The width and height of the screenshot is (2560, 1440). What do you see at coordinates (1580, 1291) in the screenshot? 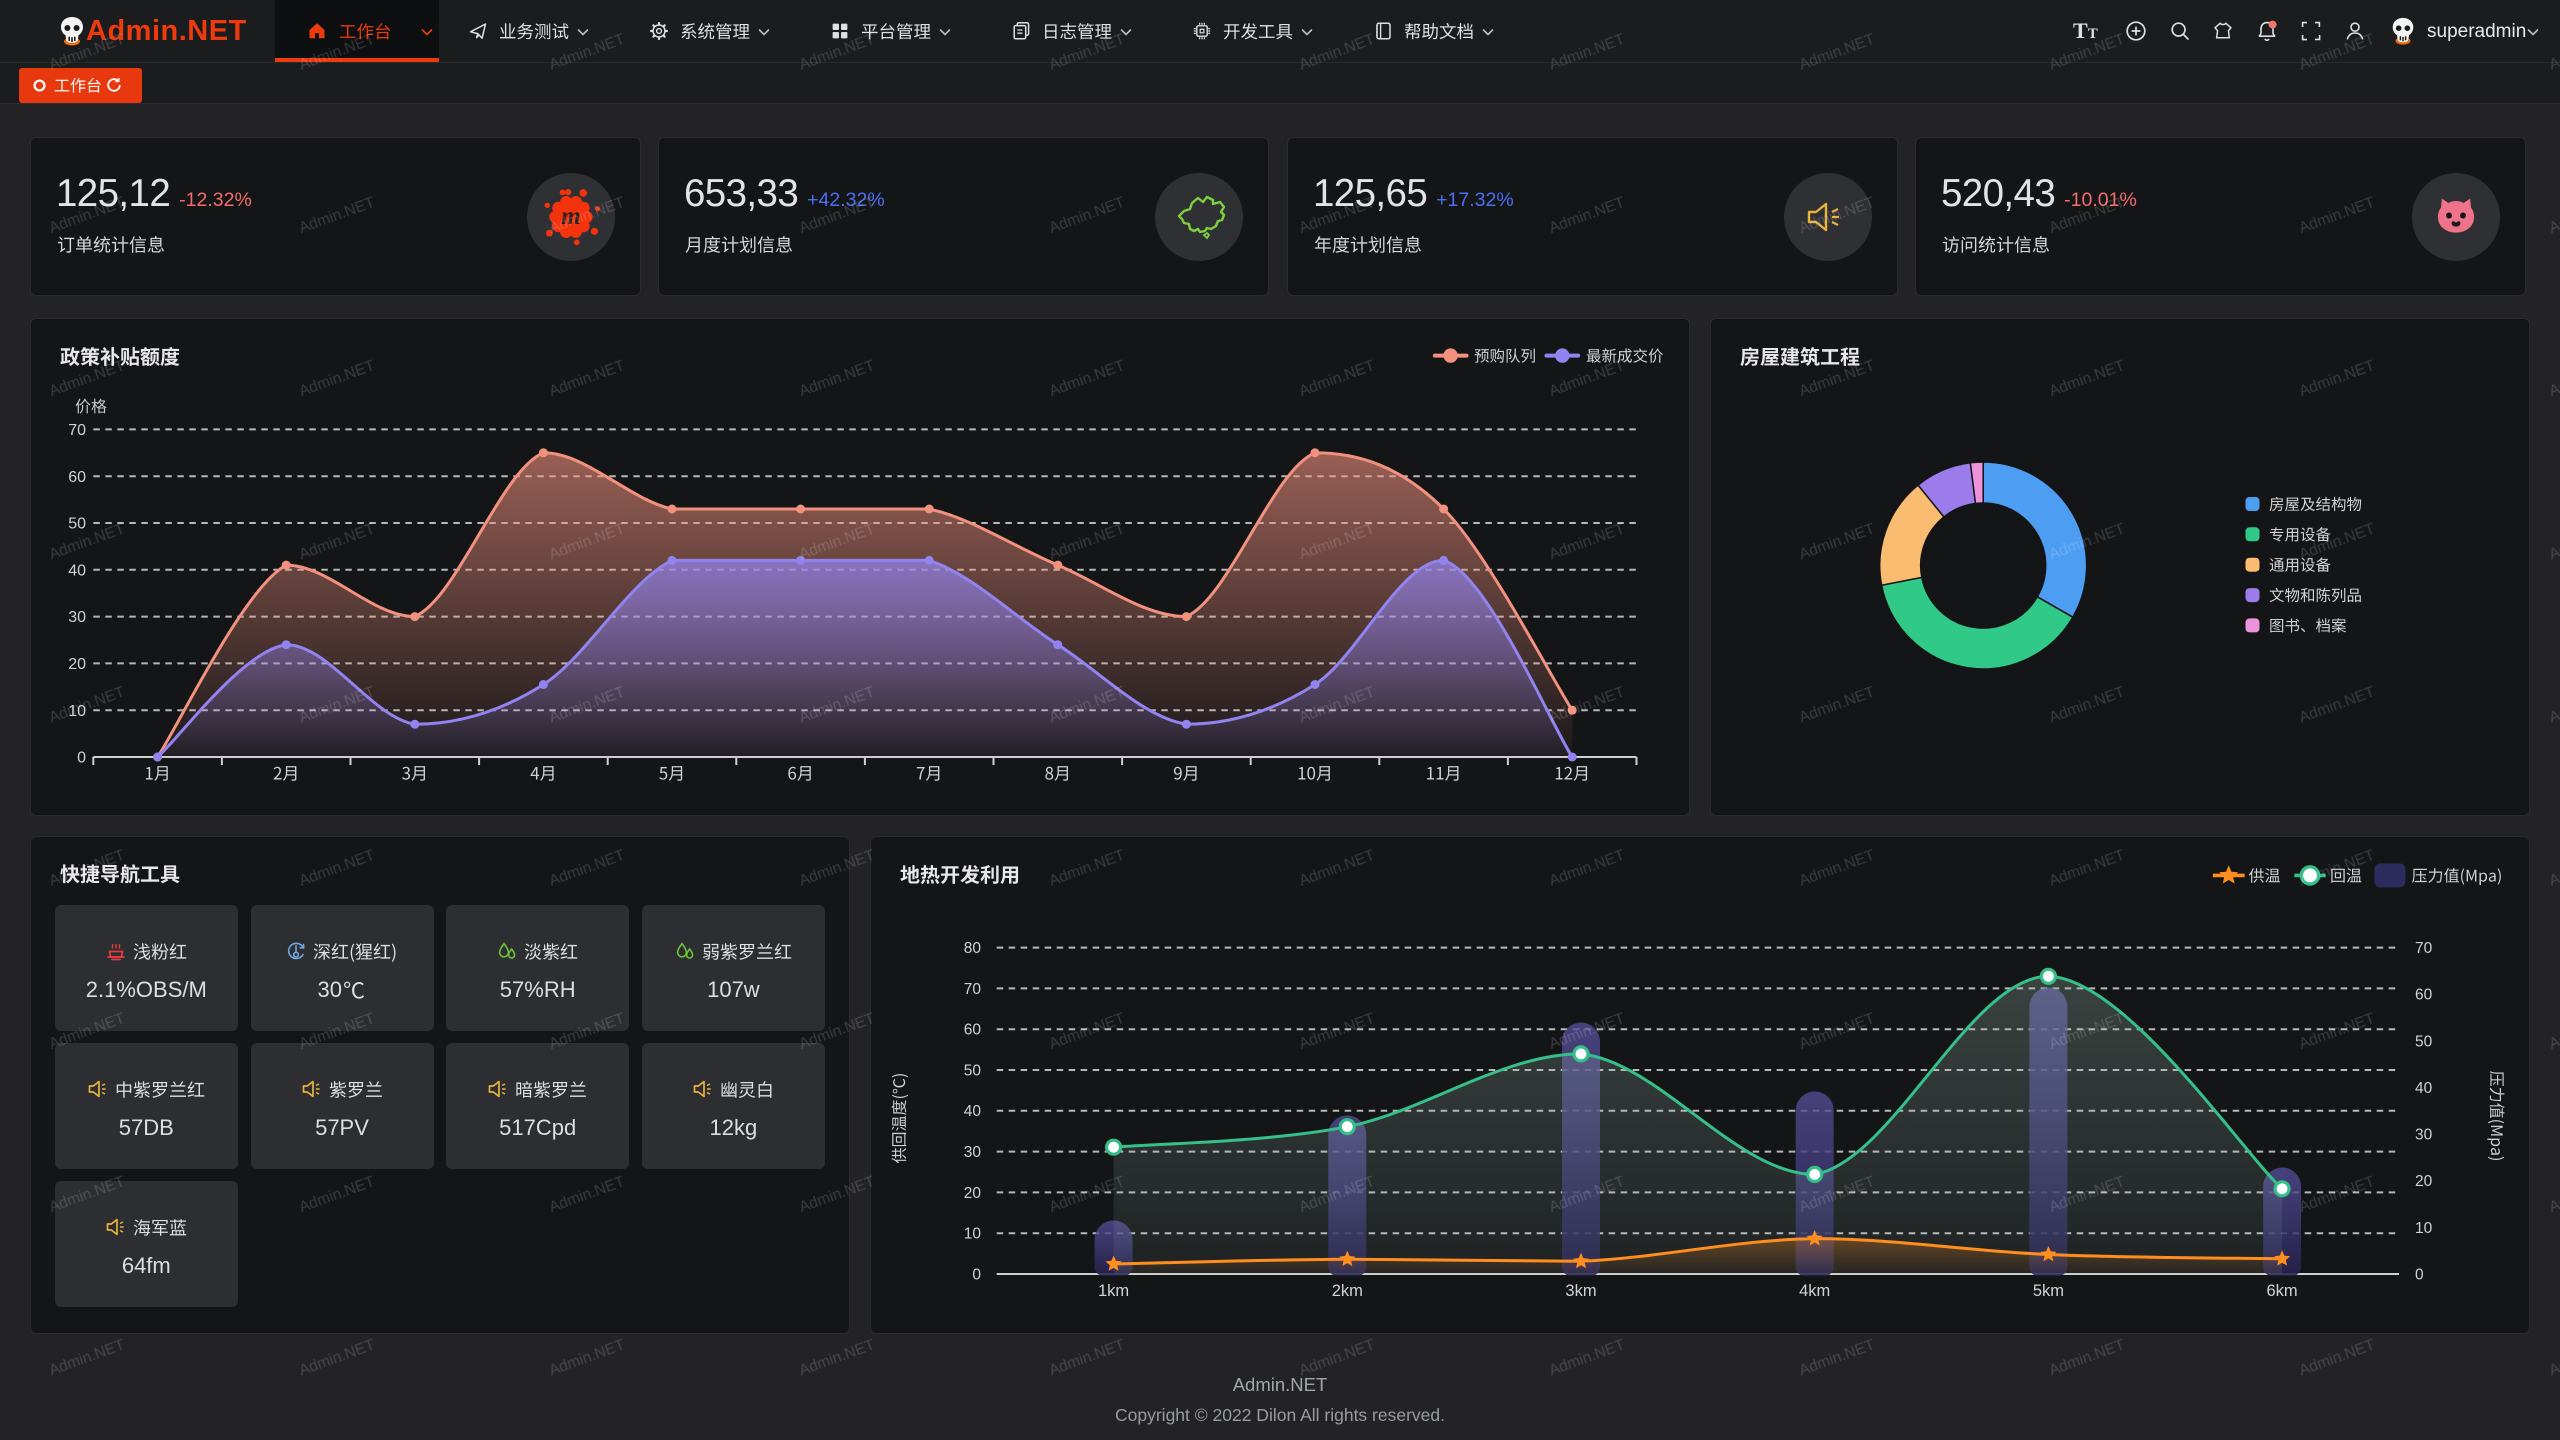
I see `svg-text: 3km` at bounding box center [1580, 1291].